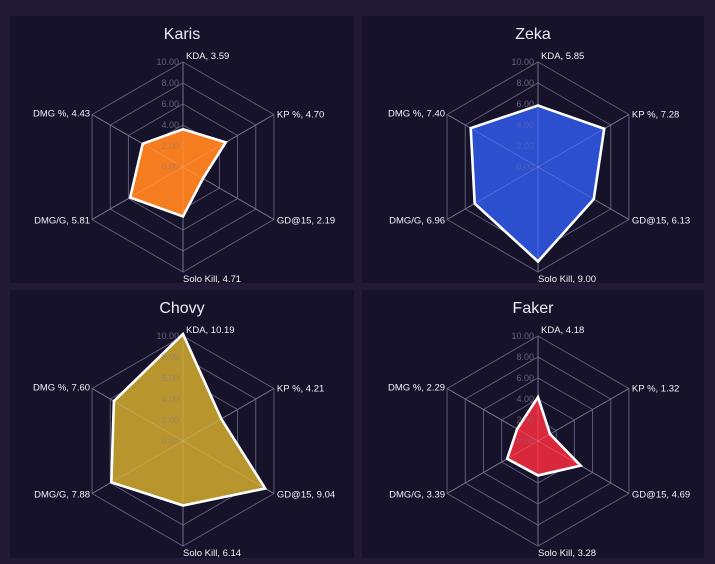 Image resolution: width=715 pixels, height=564 pixels. What do you see at coordinates (655, 115) in the screenshot?
I see `axis-label: KP %, 7.28` at bounding box center [655, 115].